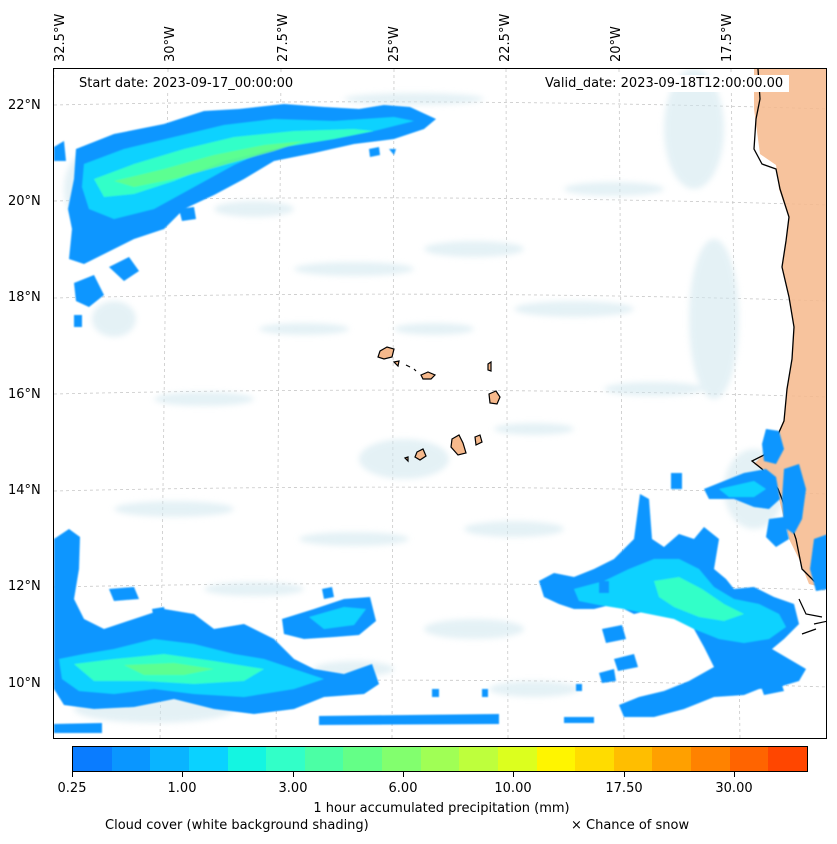 Image resolution: width=837 pixels, height=844 pixels. I want to click on colorbar-title: 1 hour accumulated precipitation (mm), so click(441, 808).